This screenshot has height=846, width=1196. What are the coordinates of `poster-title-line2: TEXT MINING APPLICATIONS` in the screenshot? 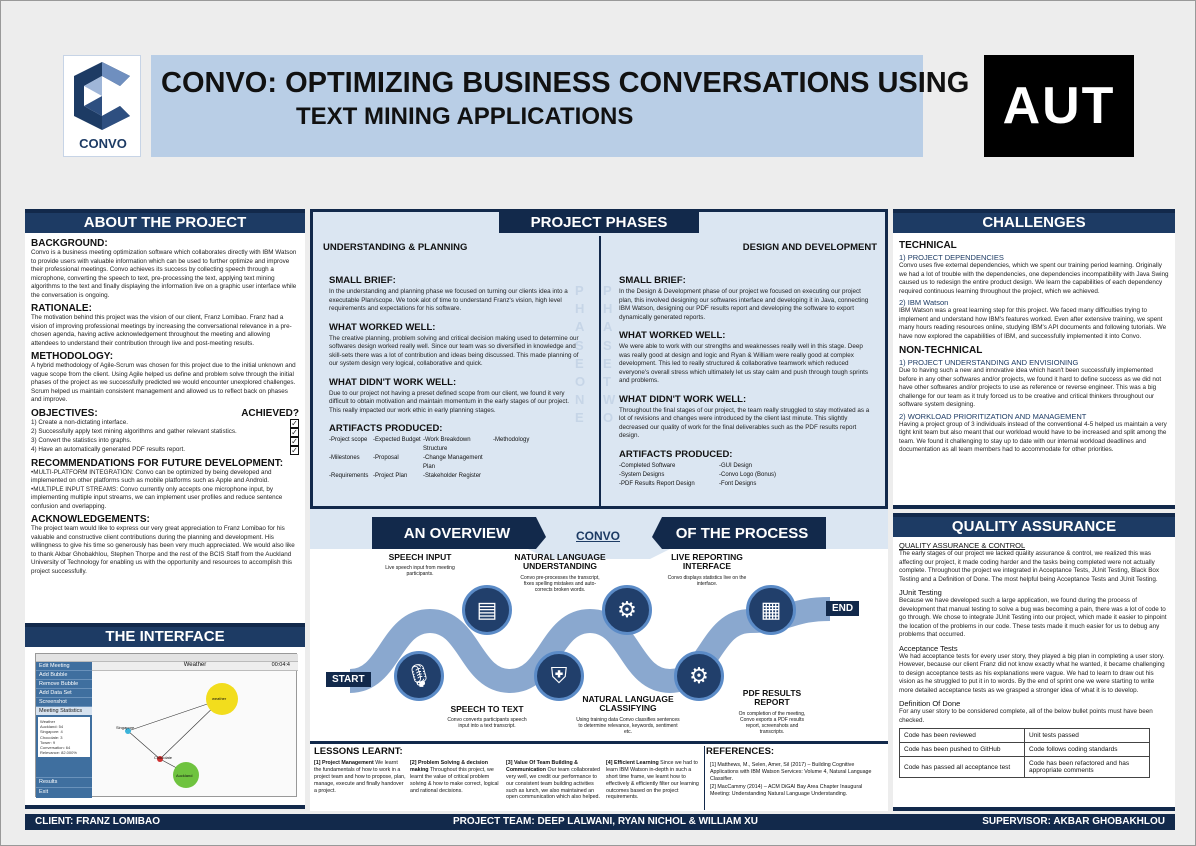 It's located at (465, 116).